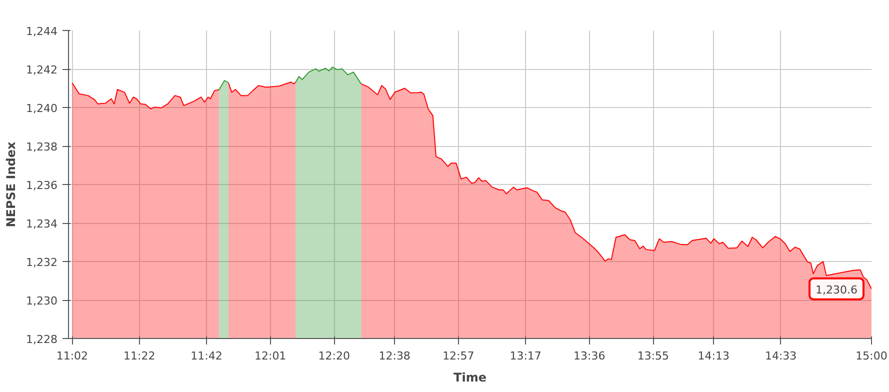  I want to click on y-tick-label: 1,240, so click(42, 108).